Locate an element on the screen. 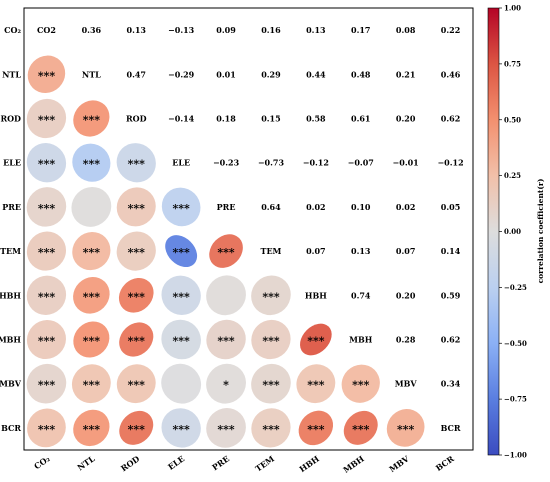  coefficient-value: 0.47 is located at coordinates (136, 74).